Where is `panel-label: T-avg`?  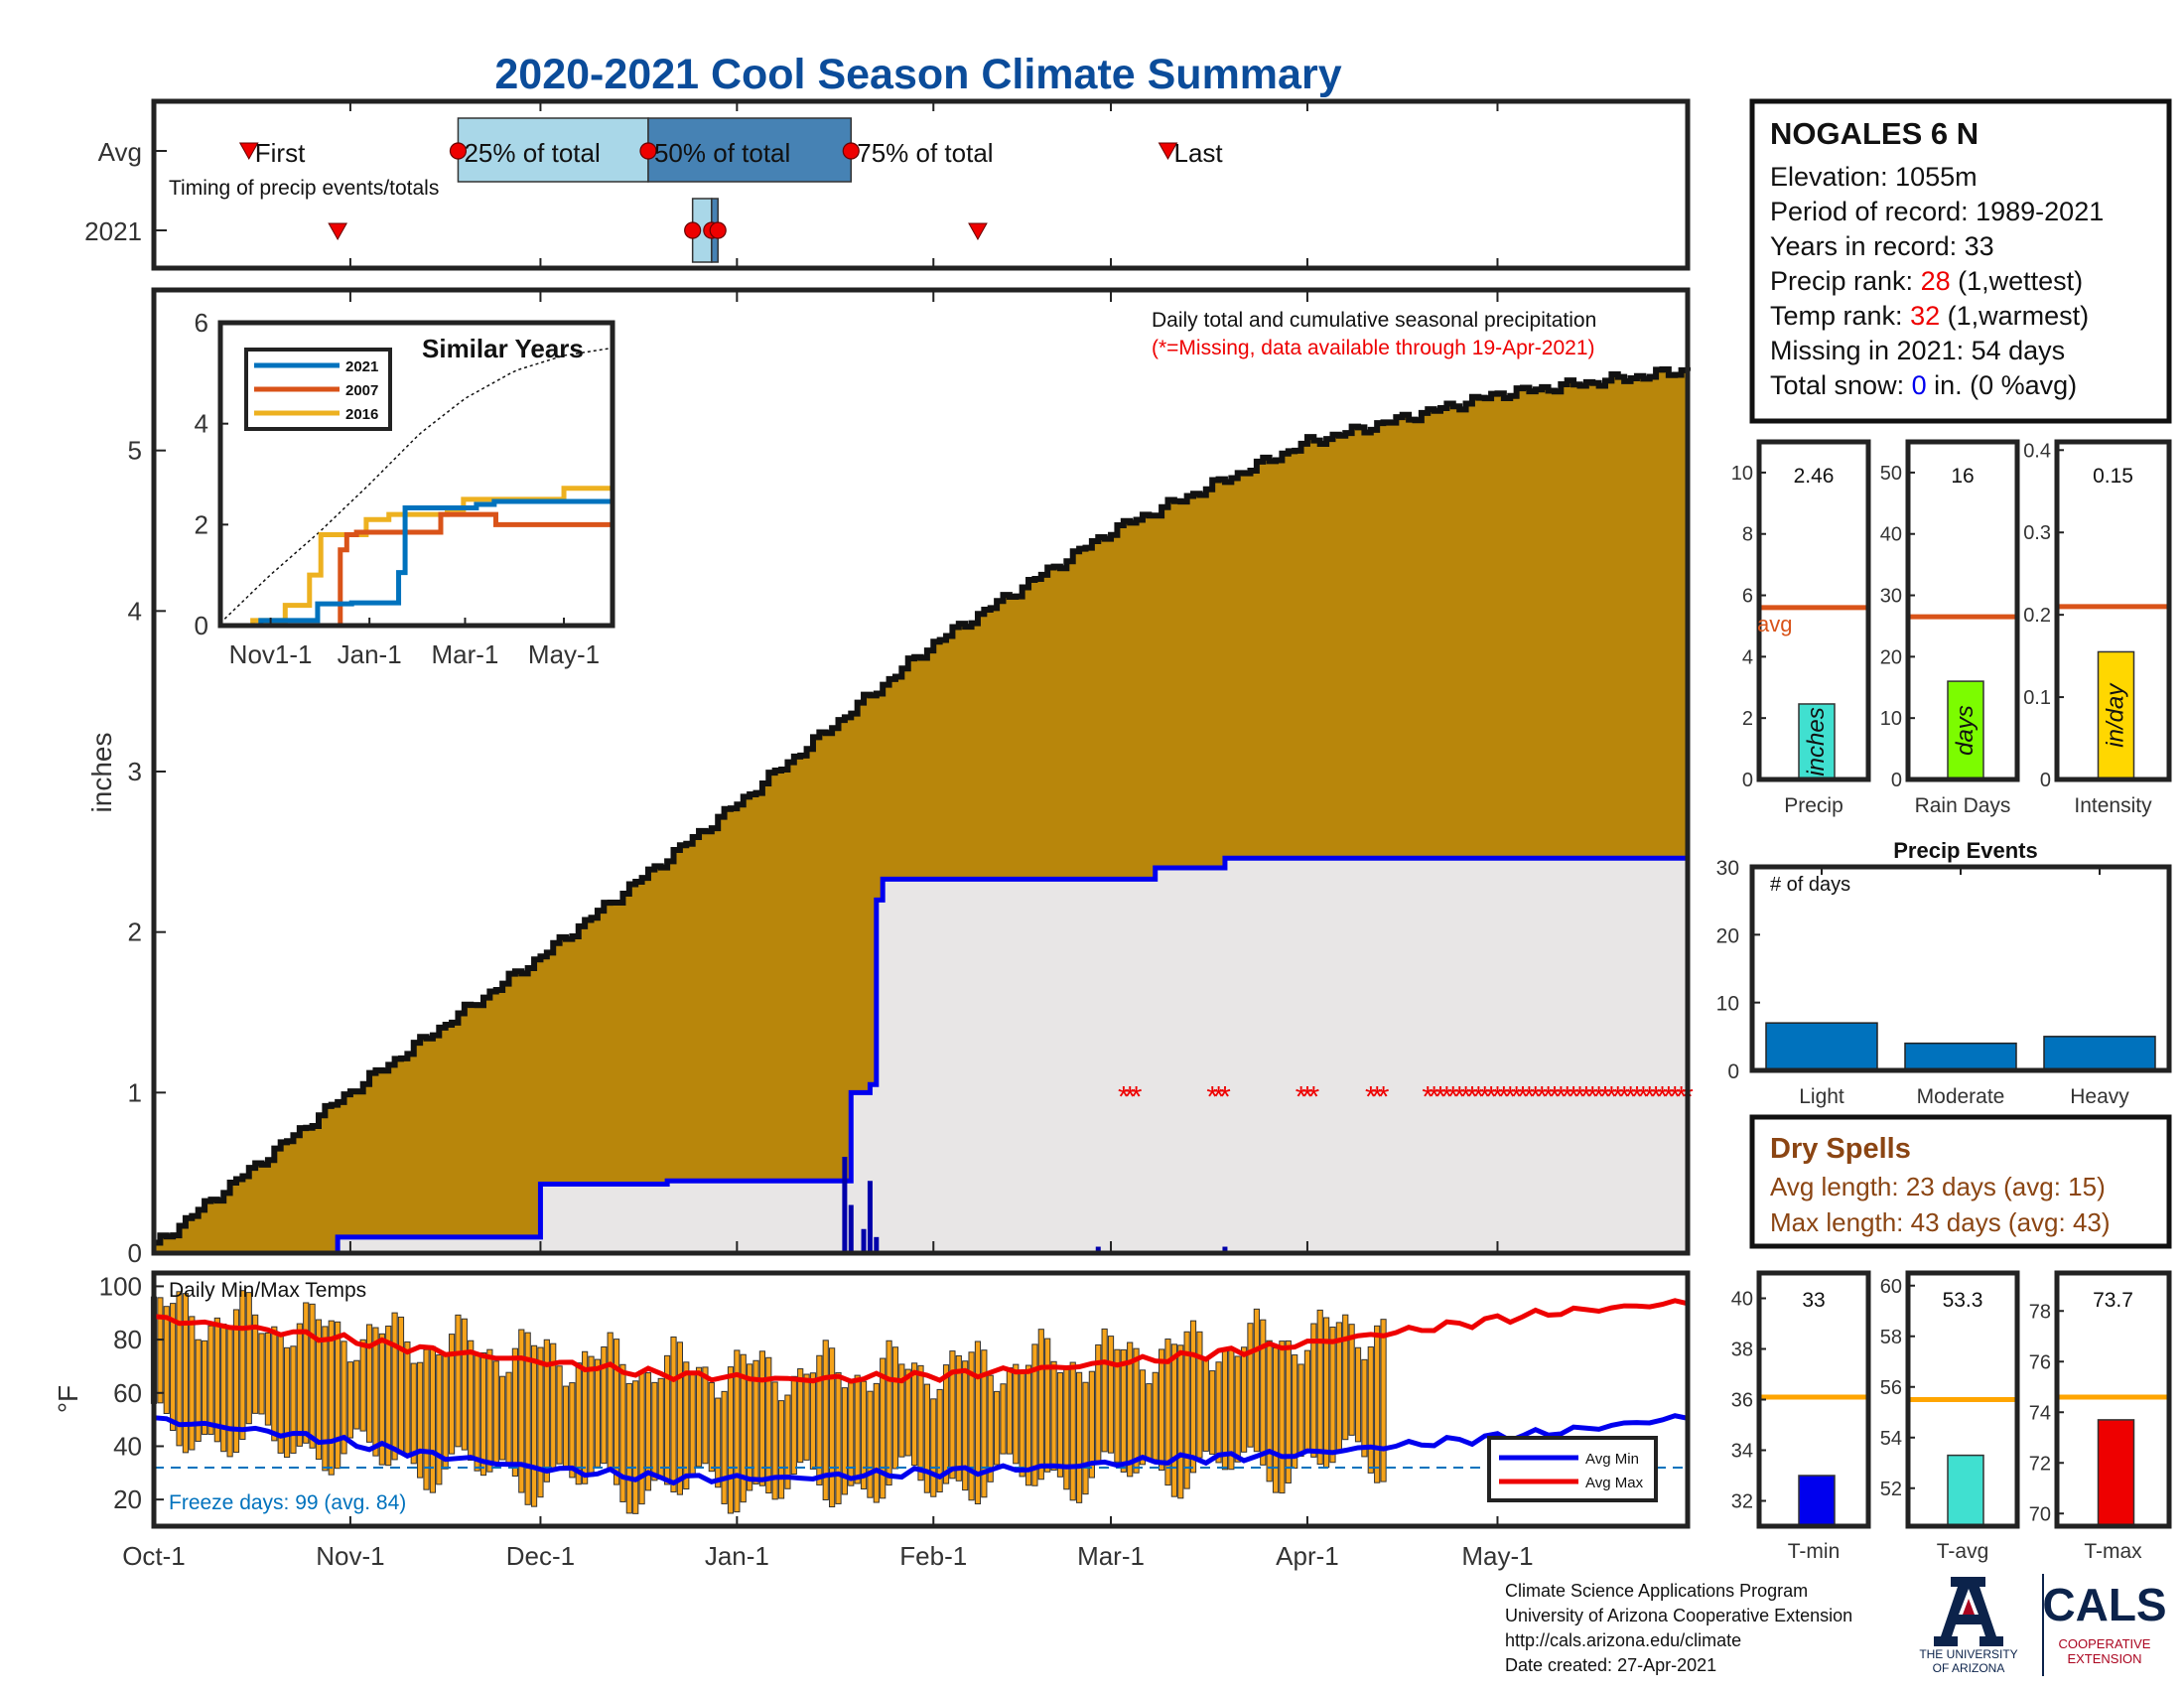
panel-label: T-avg is located at coordinates (1963, 1551).